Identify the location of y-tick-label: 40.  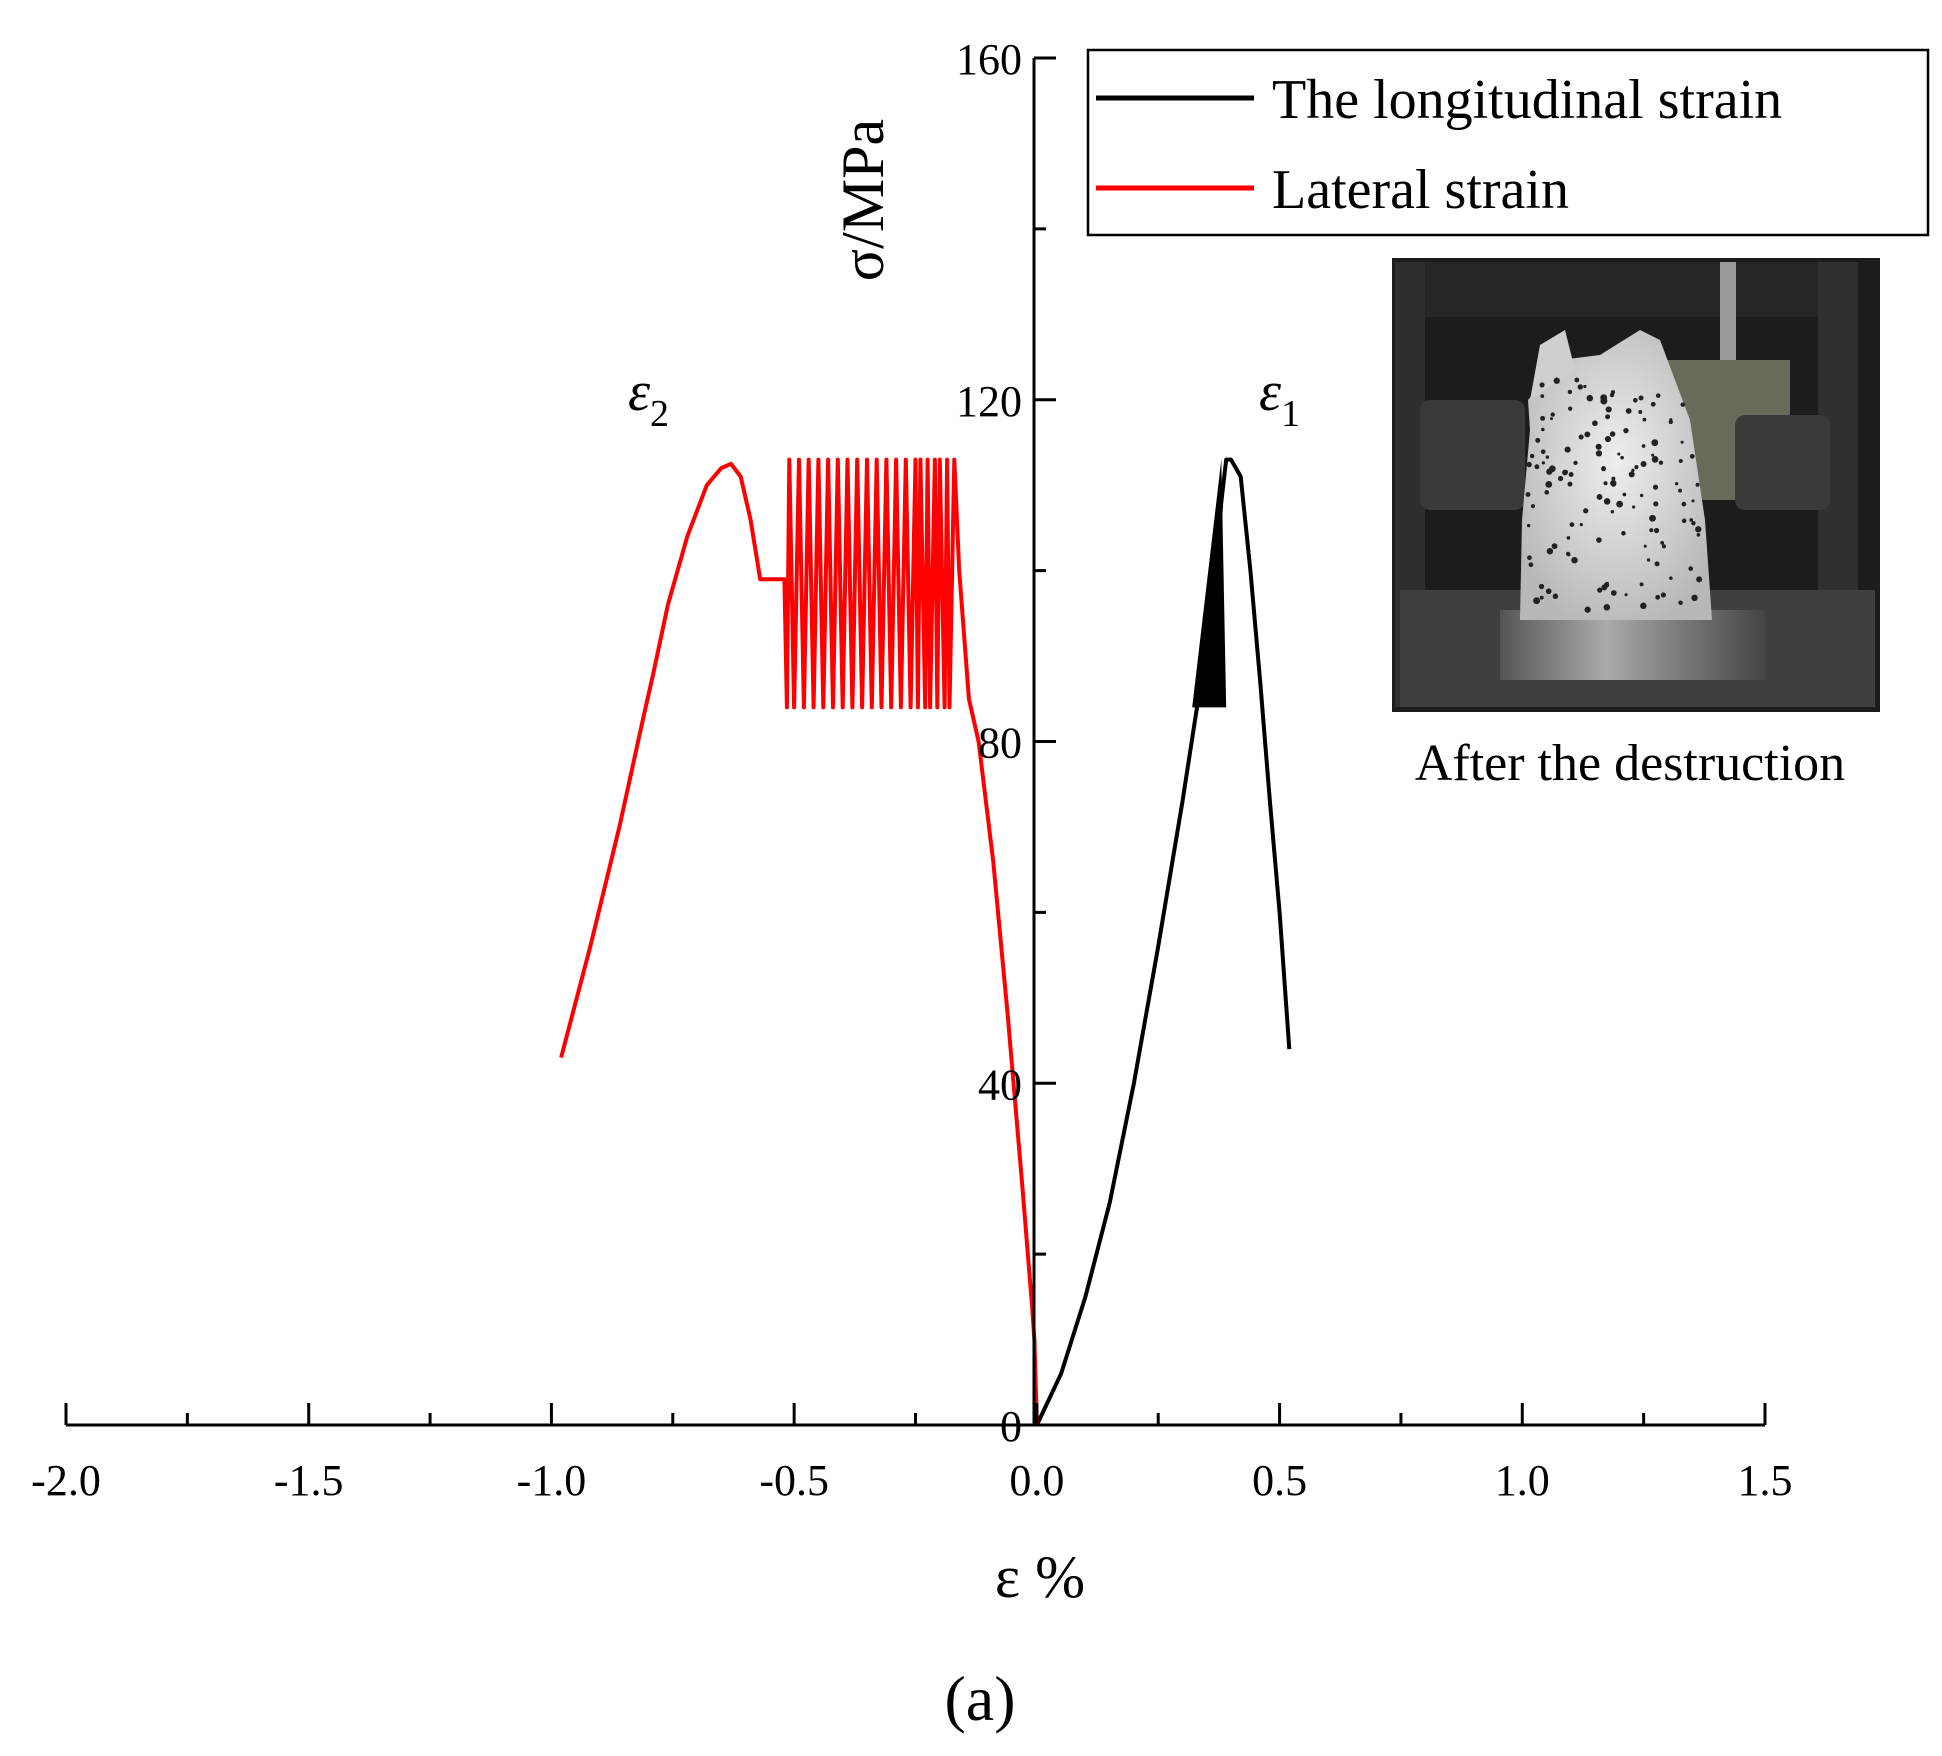
(1000, 1084).